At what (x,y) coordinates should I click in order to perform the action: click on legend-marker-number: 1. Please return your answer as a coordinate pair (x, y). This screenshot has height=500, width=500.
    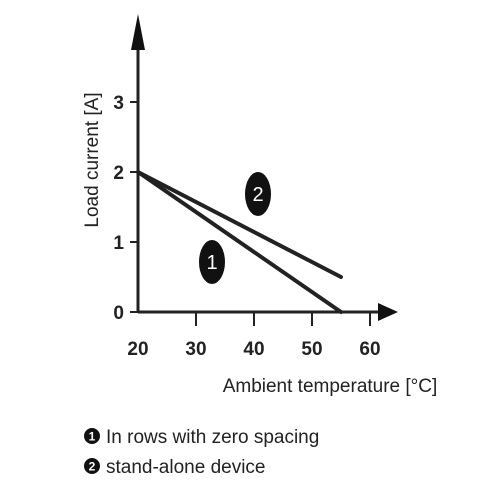
    Looking at the image, I should click on (92, 437).